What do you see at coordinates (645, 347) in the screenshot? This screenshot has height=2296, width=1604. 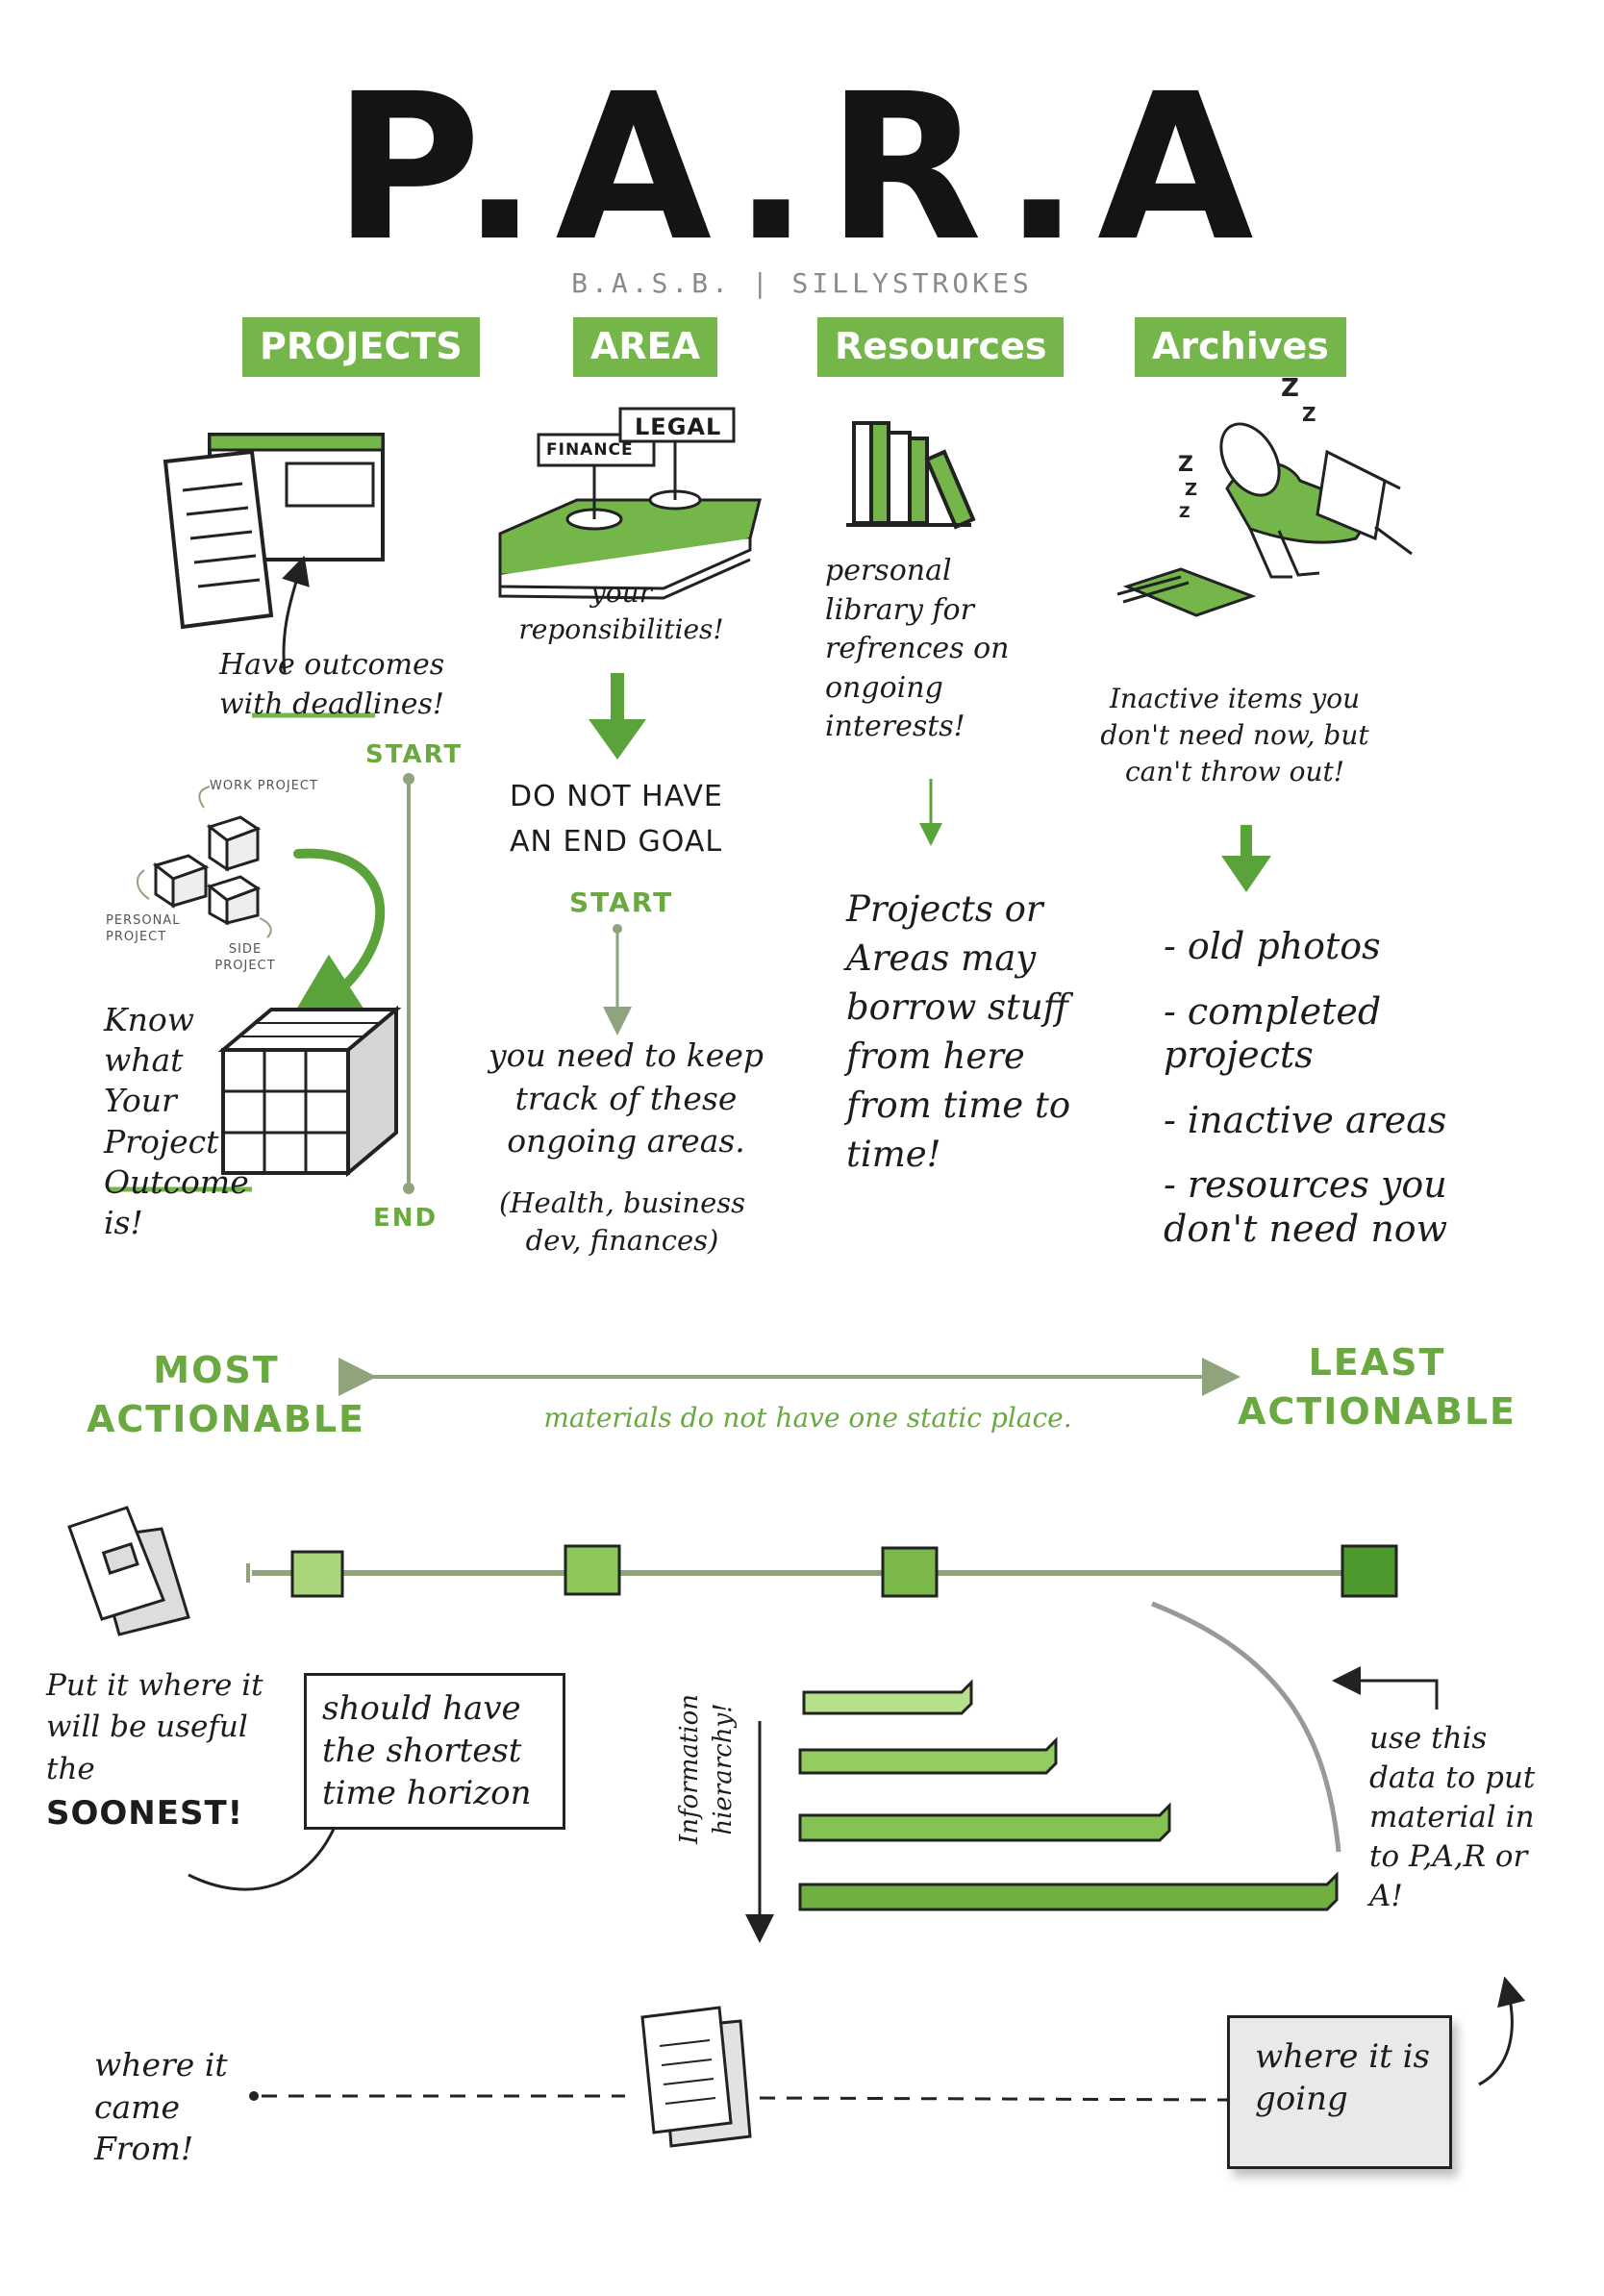 I see `area-header: AREA` at bounding box center [645, 347].